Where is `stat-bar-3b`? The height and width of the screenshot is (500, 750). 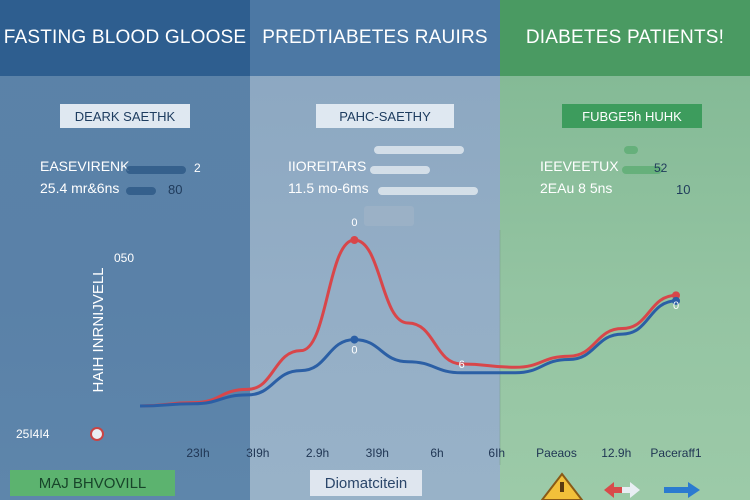
stat-bar-3b is located at coordinates (642, 170).